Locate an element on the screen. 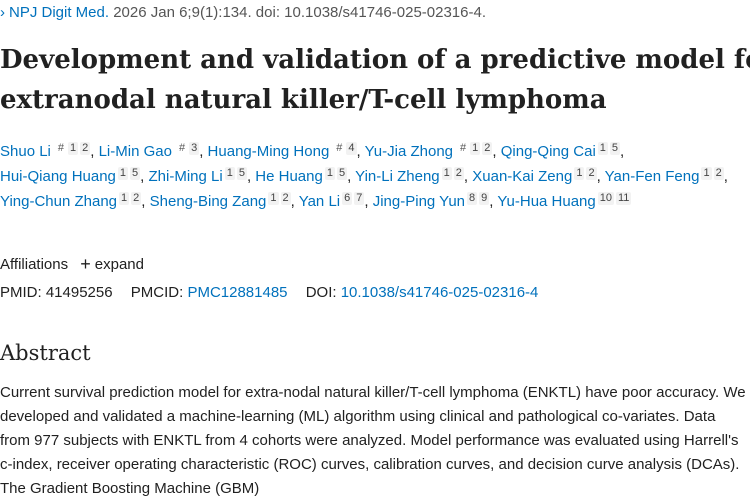 The image size is (750, 501). author-item: He Huang 1 5, is located at coordinates (303, 176).